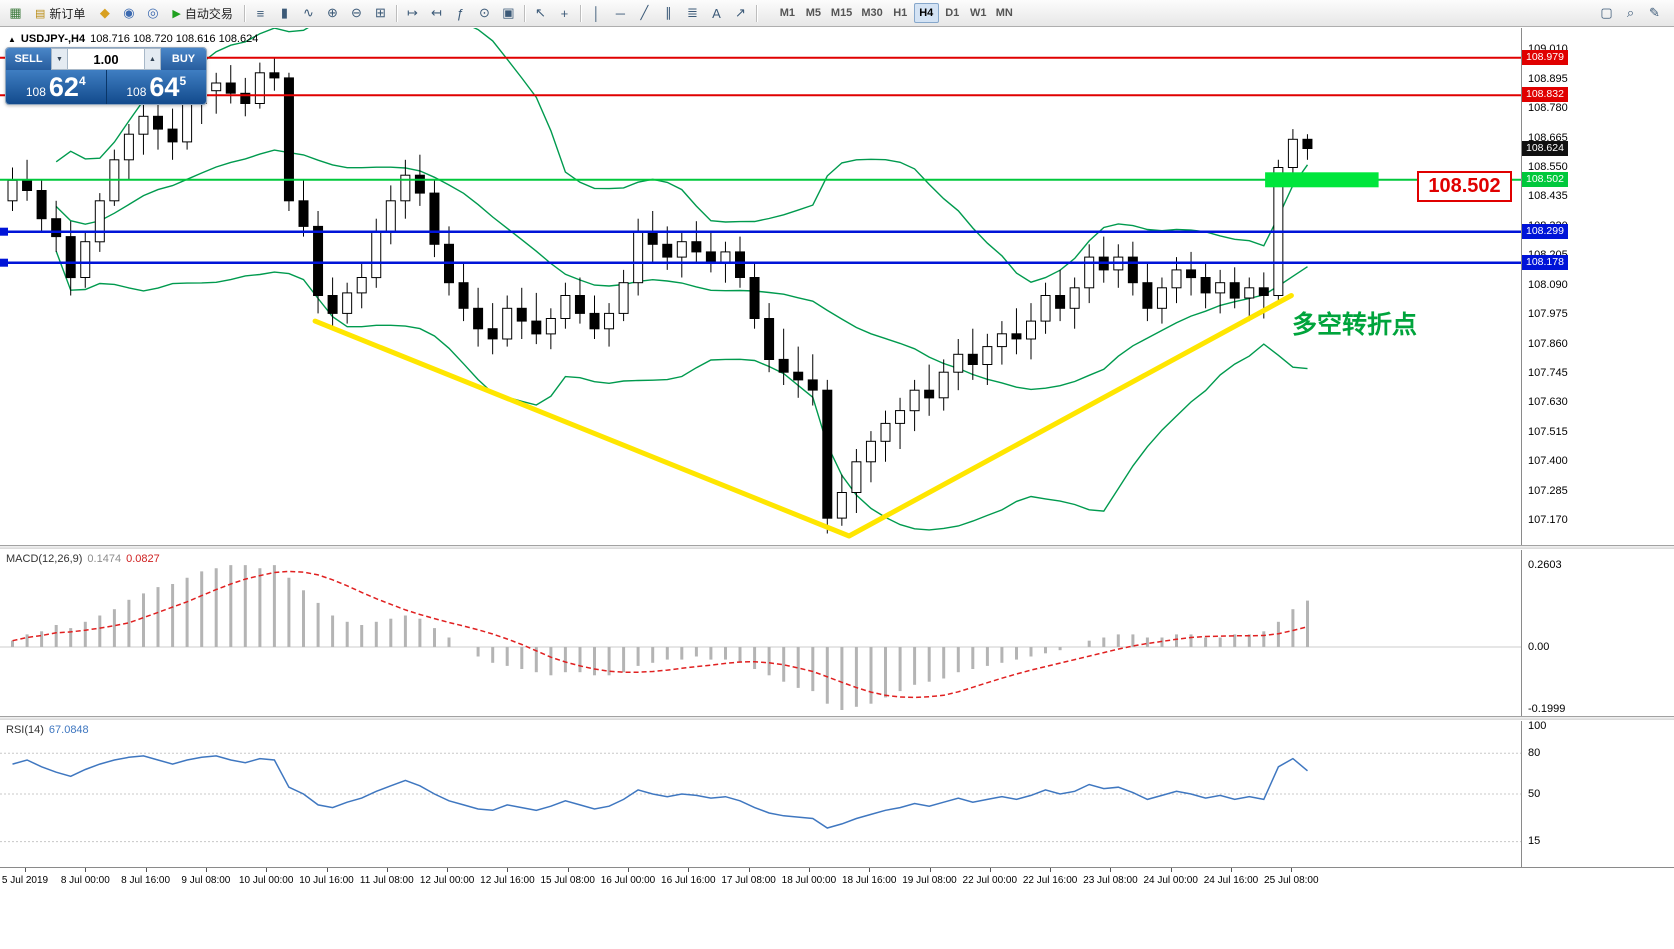 Image resolution: width=1674 pixels, height=949 pixels. Describe the element at coordinates (85, 880) in the screenshot. I see `time-label: 8 Jul 00:00` at that location.